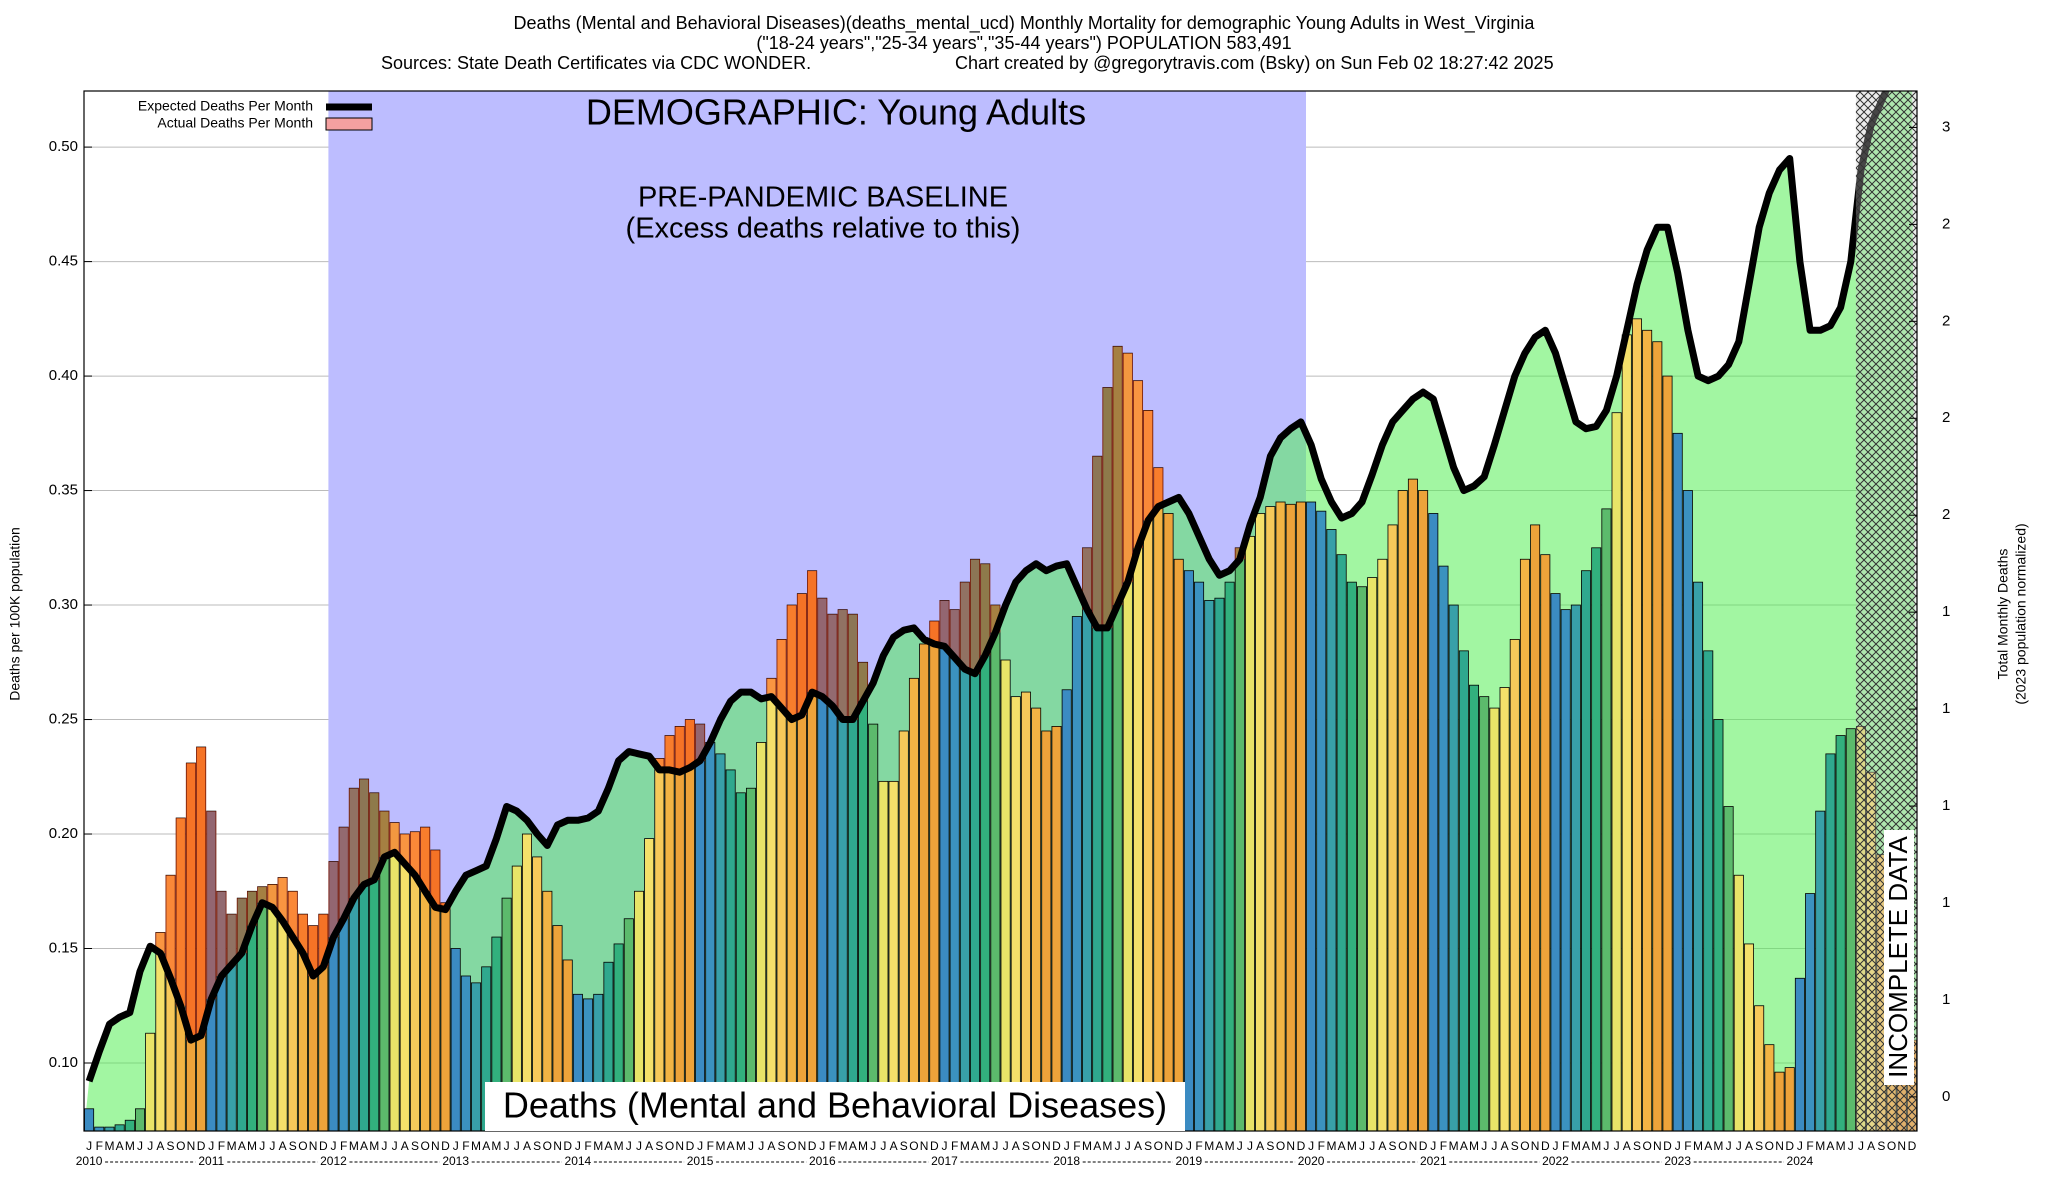 This screenshot has width=2048, height=1200. What do you see at coordinates (836, 112) in the screenshot?
I see `demographic-label: DEMOGRAPHIC: Young Adults` at bounding box center [836, 112].